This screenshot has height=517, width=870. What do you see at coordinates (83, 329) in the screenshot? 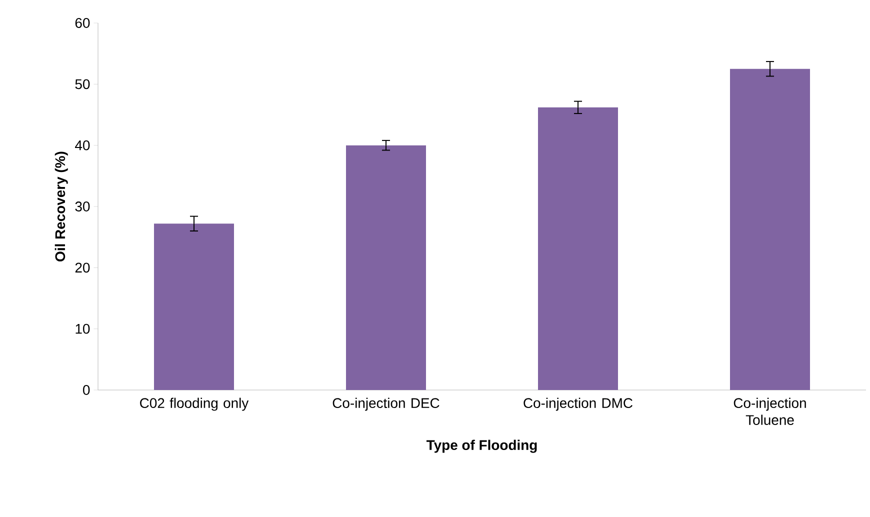
I see `y-tick-label: 10` at bounding box center [83, 329].